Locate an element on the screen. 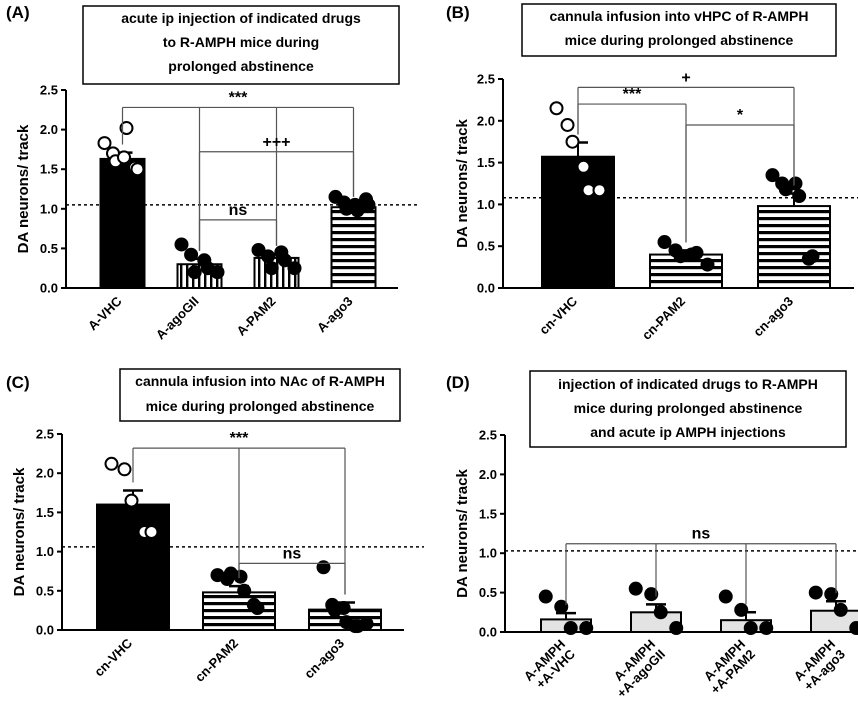 This screenshot has height=703, width=858. category-label: A-AMPH+A-ago3 is located at coordinates (819, 665).